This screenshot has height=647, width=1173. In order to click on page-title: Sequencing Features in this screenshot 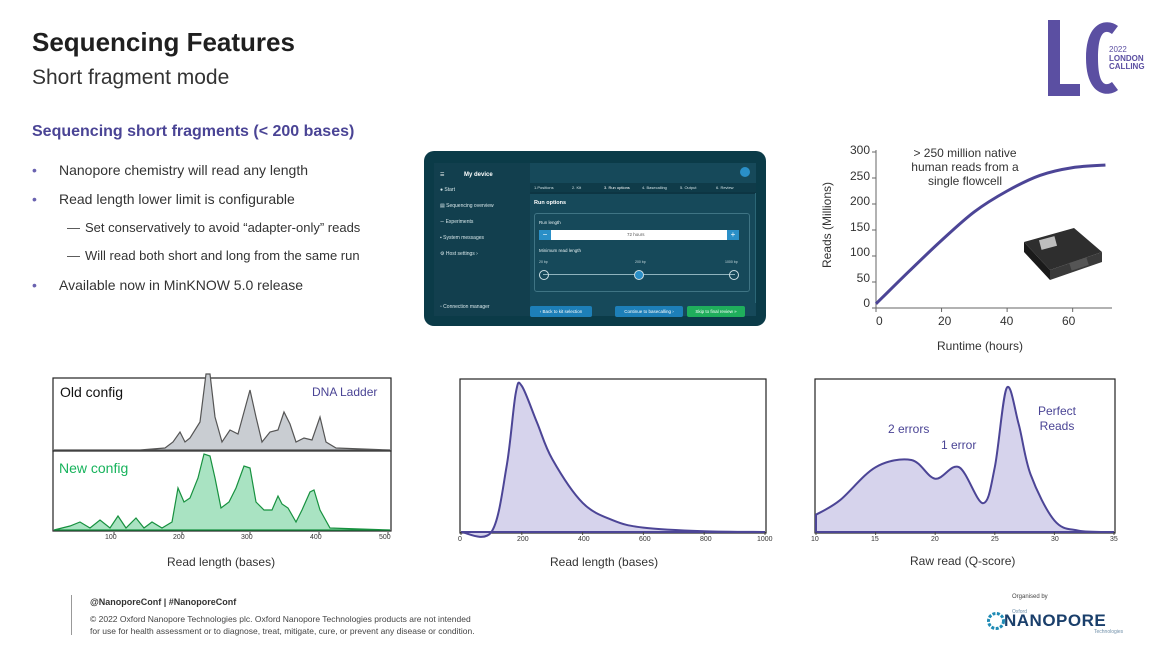, I will do `click(163, 42)`.